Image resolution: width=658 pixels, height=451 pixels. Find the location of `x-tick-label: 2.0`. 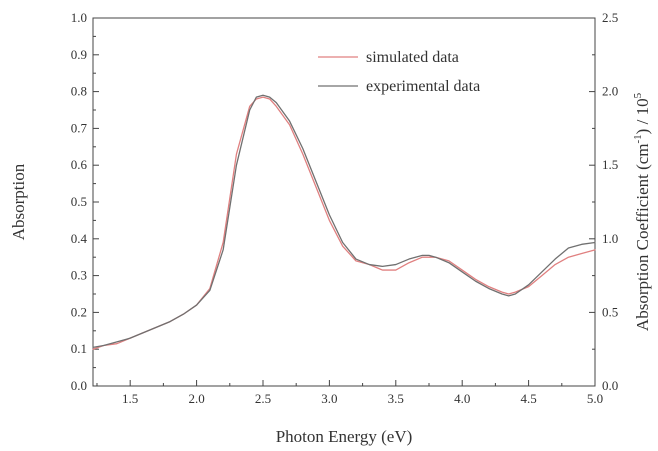

x-tick-label: 2.0 is located at coordinates (196, 398).